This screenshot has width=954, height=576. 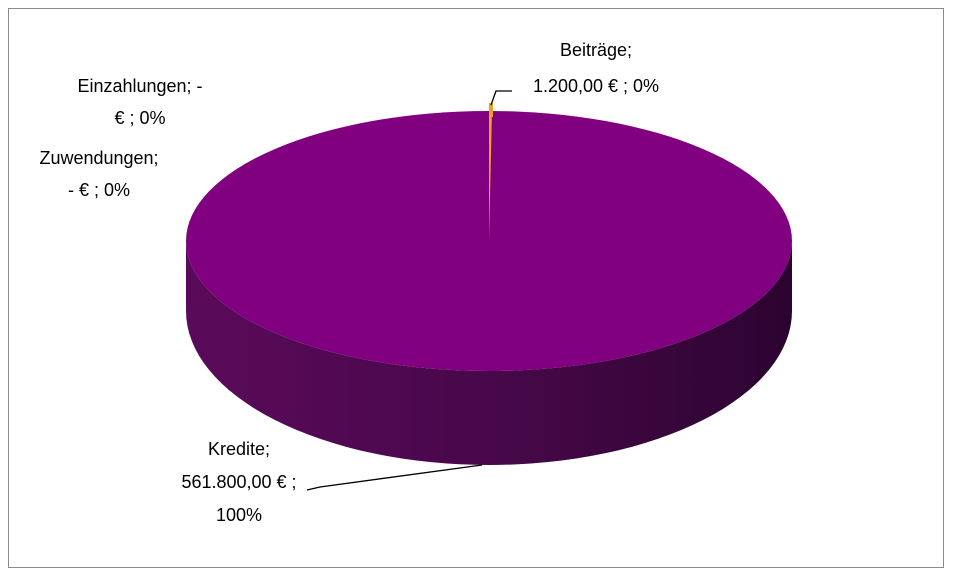 I want to click on label-kredite-line1: Kredite;, so click(x=239, y=449).